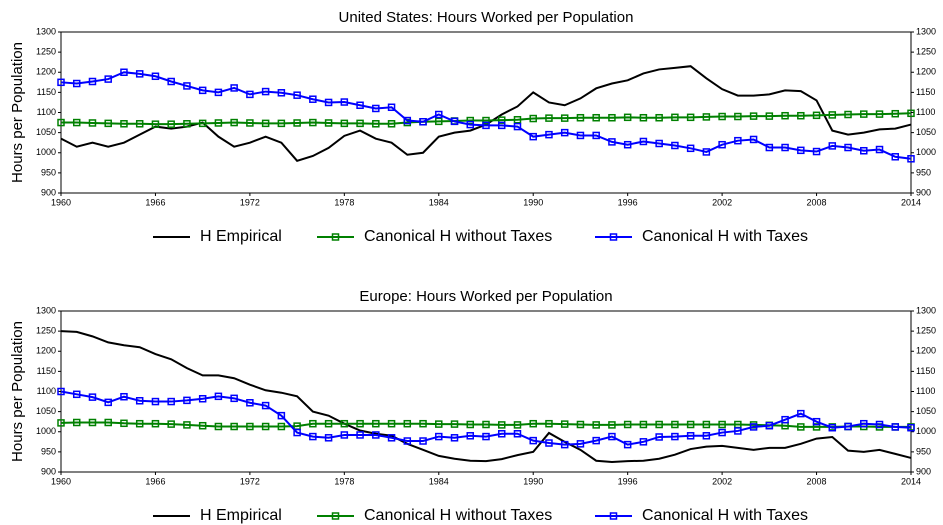 This screenshot has height=525, width=943. What do you see at coordinates (911, 202) in the screenshot?
I see `x-tick-label: 2014` at bounding box center [911, 202].